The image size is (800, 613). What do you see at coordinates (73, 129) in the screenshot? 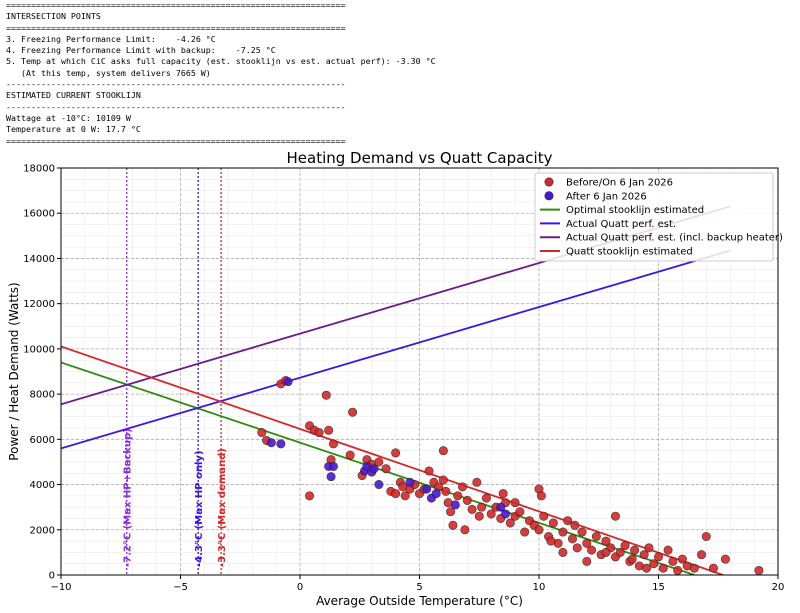
I see `console-line: Temperature at 0 W: 17.7 °C` at bounding box center [73, 129].